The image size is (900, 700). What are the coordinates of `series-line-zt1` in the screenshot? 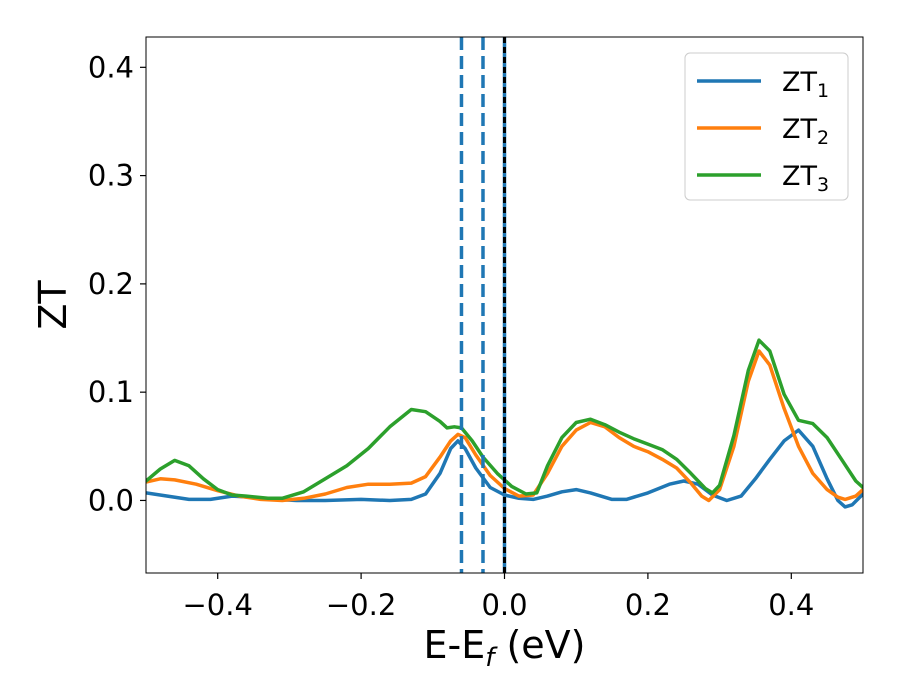 It's located at (504, 468).